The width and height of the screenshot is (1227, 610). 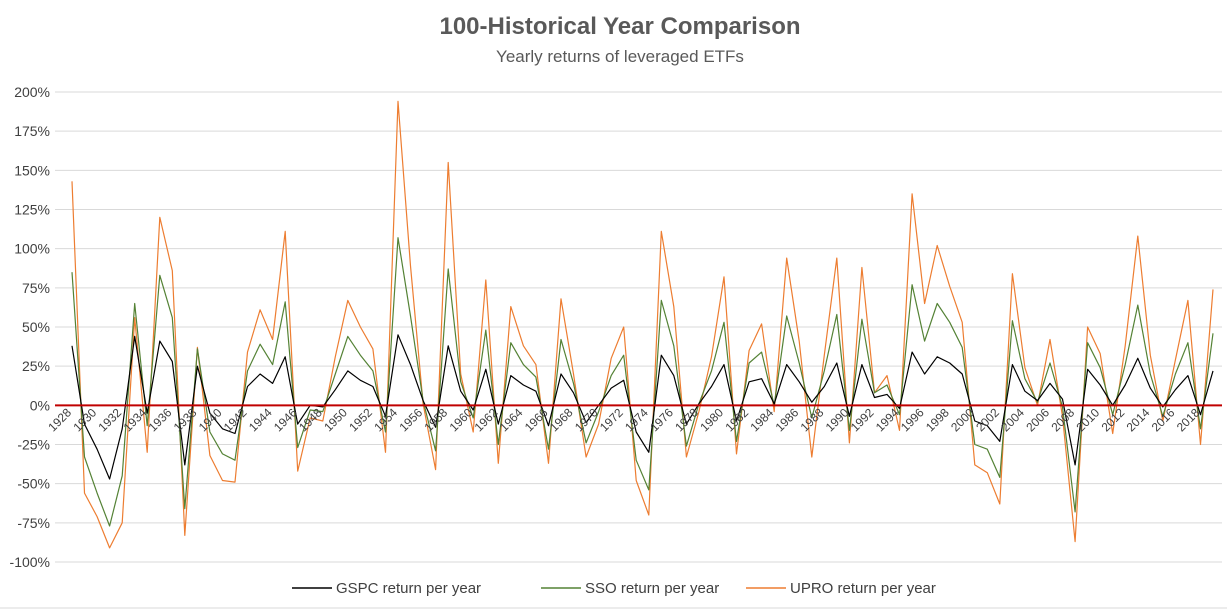 I want to click on x-tick-label: 1974, so click(x=636, y=419).